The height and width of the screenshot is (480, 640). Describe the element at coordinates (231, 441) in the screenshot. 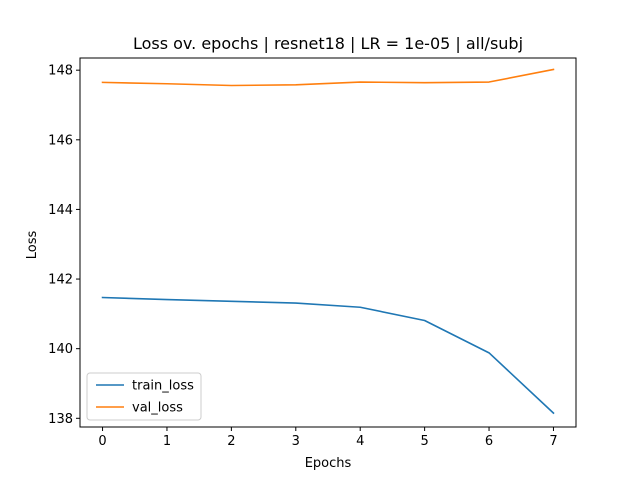

I see `x-tick-label: 2` at that location.